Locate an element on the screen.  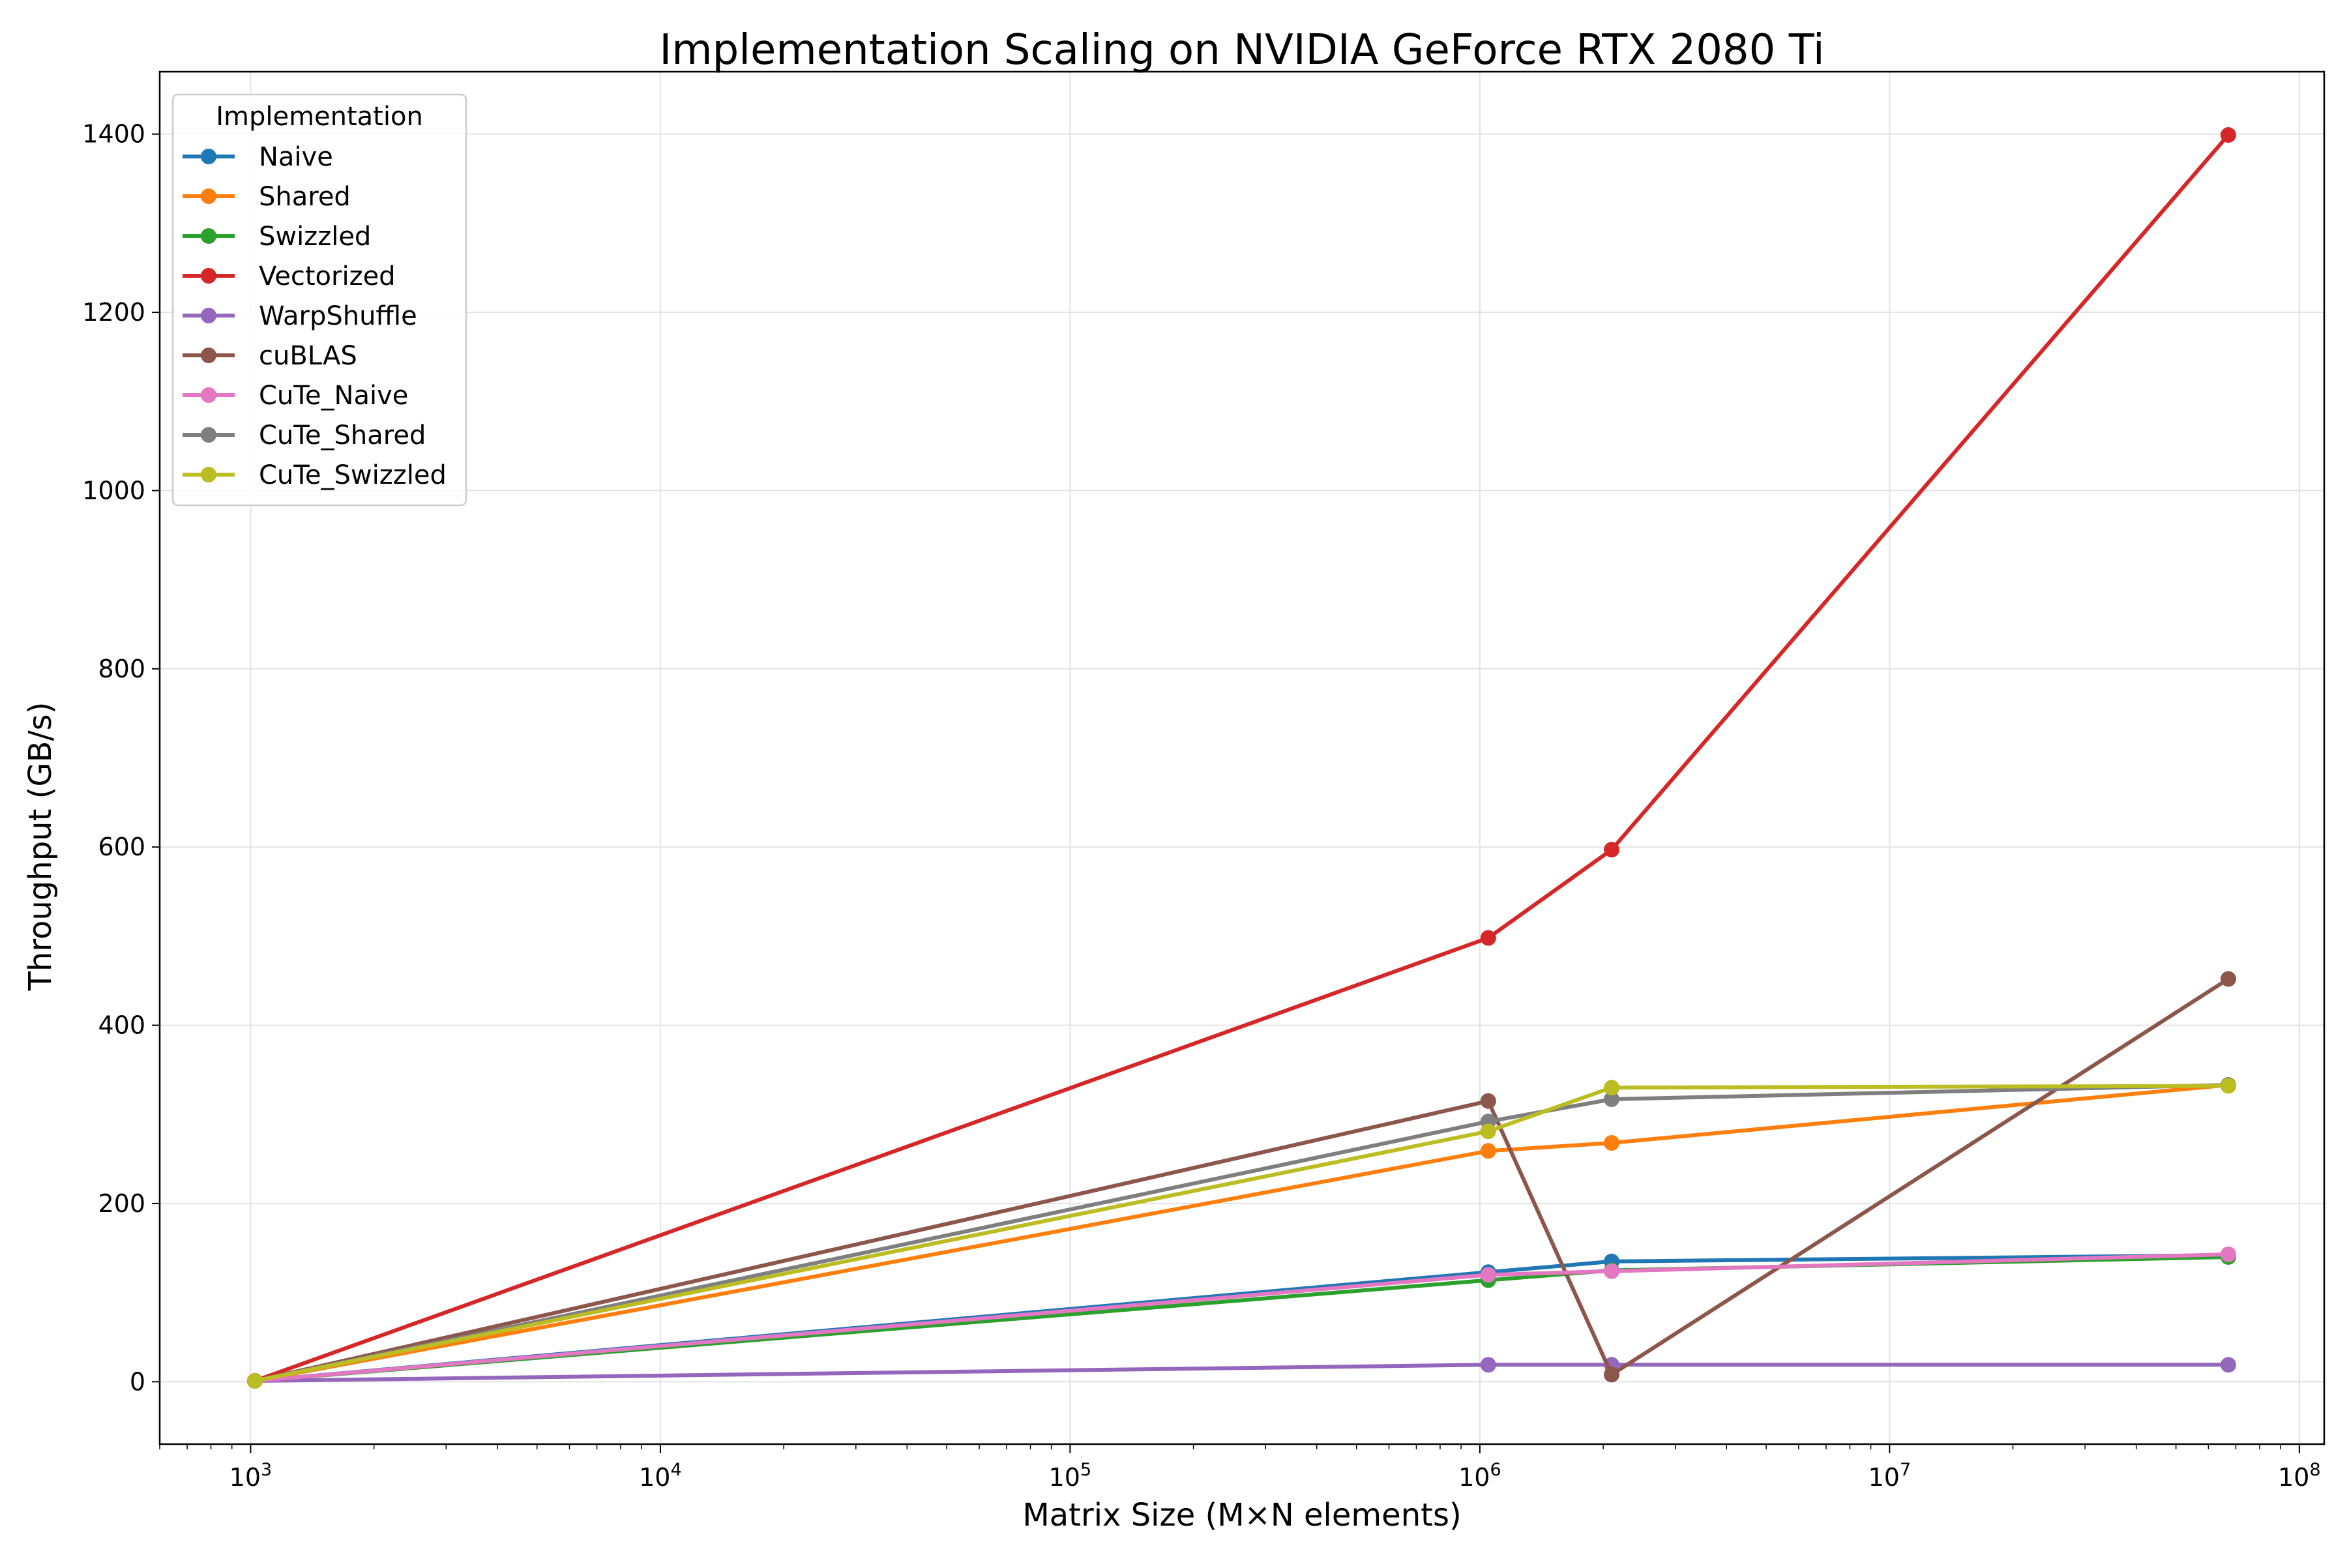
x-tick-label: 10⁶ is located at coordinates (1480, 1476).